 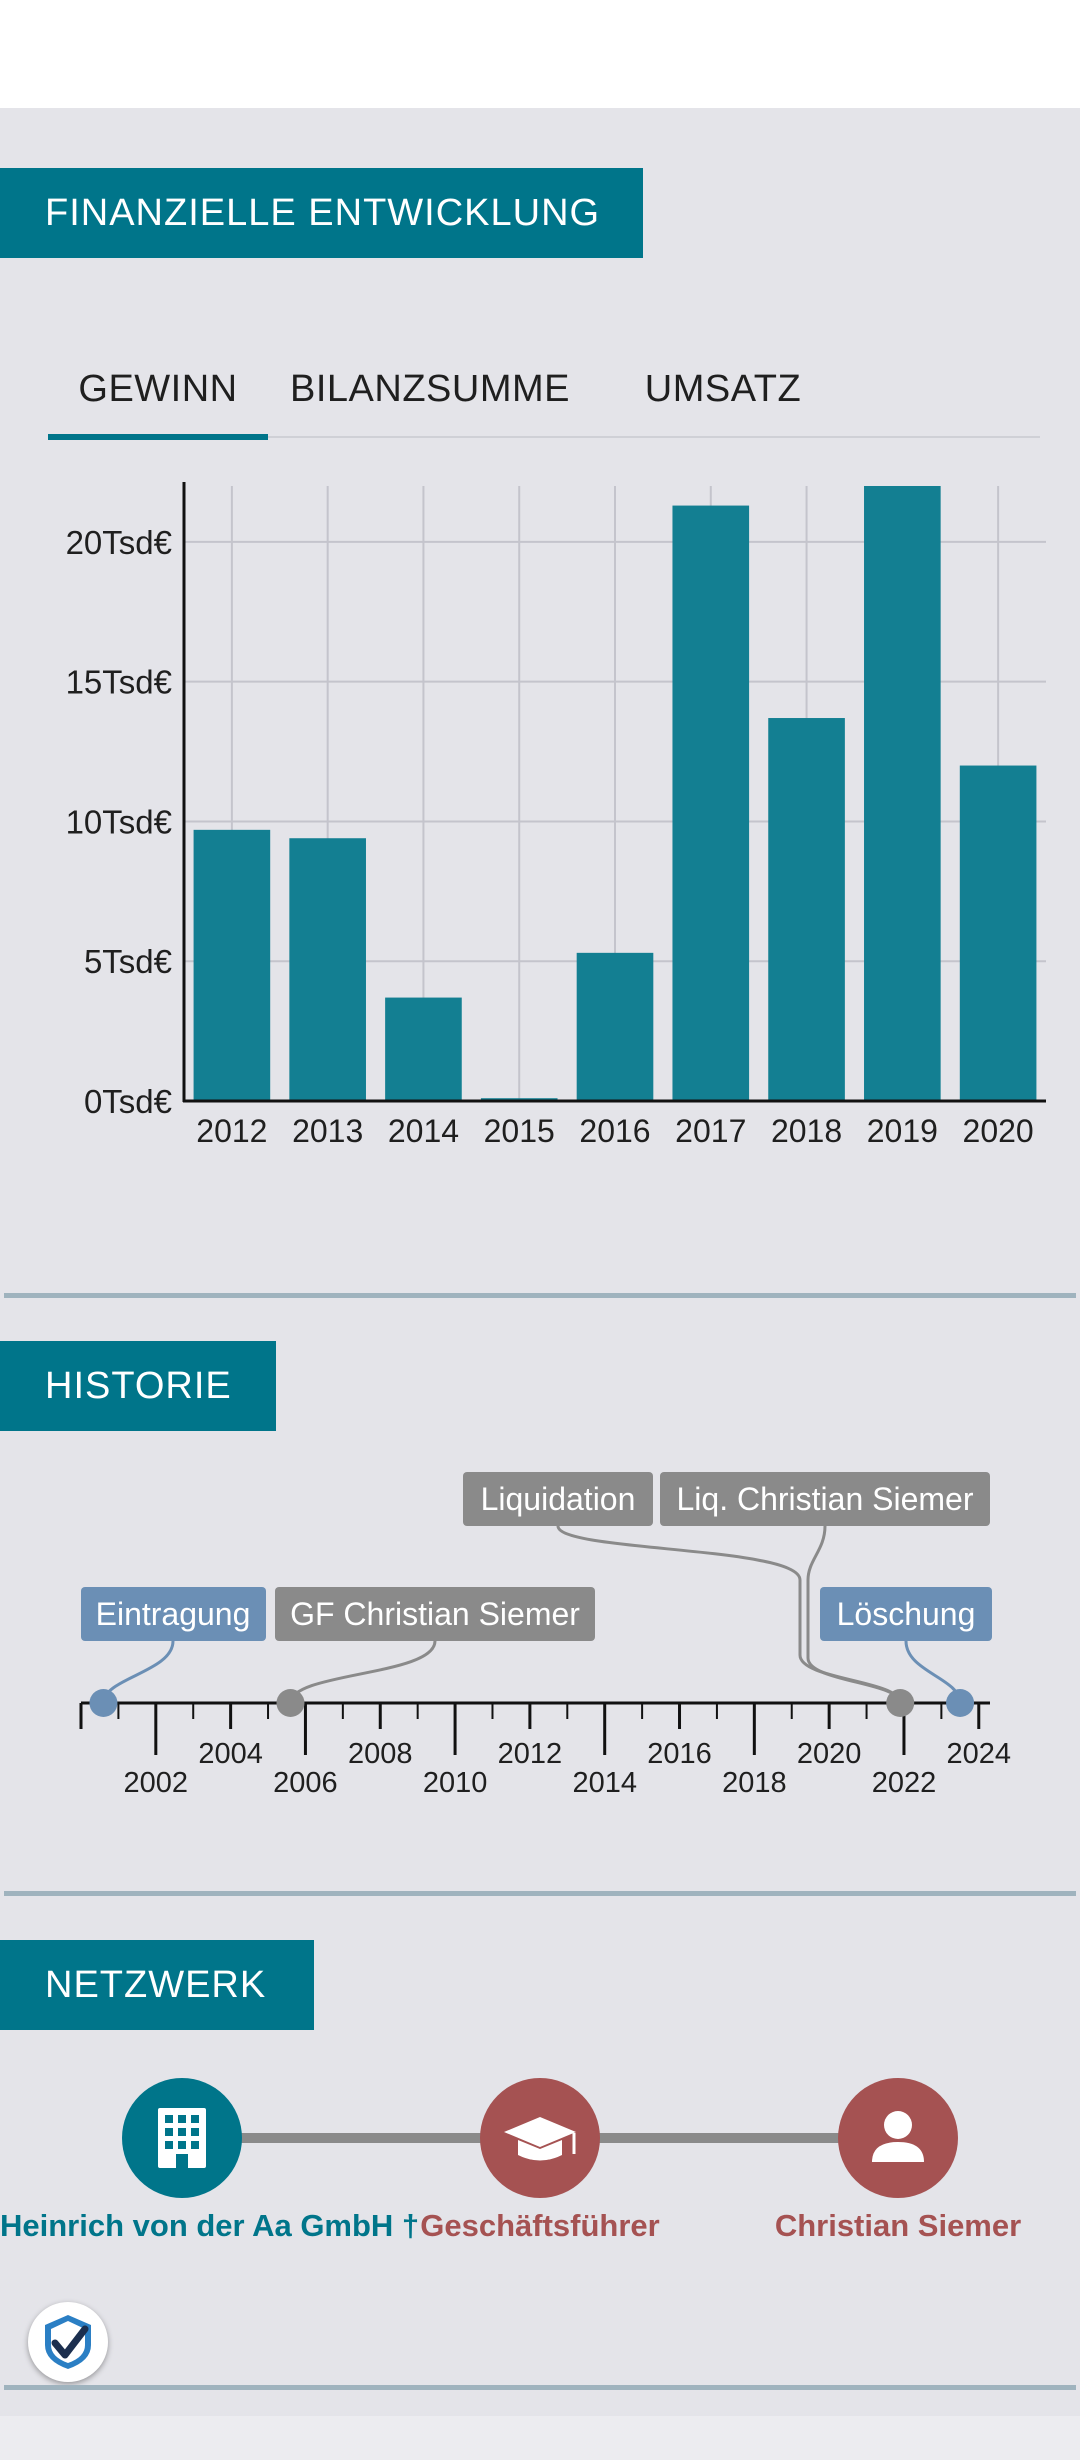 I want to click on connector-liq-christian-siemer, so click(x=854, y=1614).